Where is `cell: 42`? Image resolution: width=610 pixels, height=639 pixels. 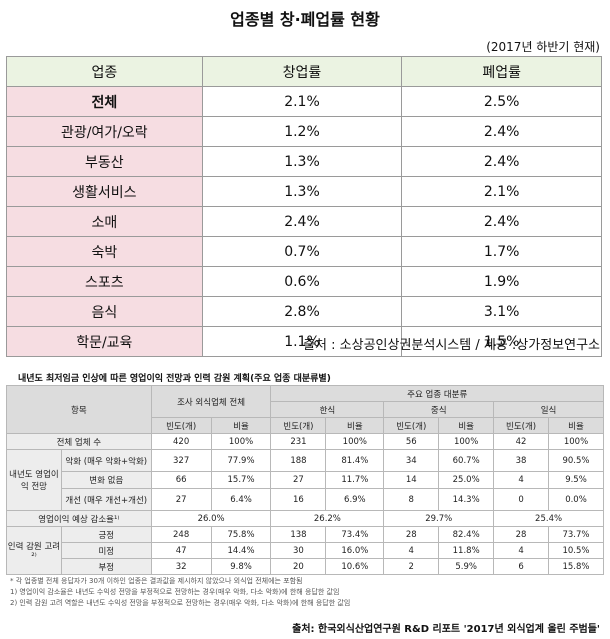
cell: 42 is located at coordinates (521, 441).